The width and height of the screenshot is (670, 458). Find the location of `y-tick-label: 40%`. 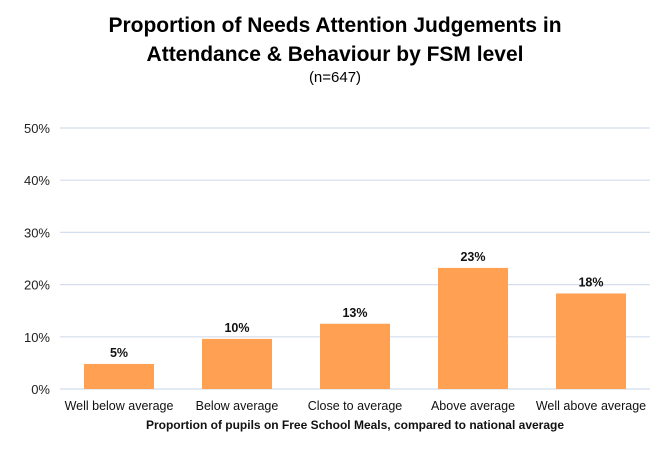

y-tick-label: 40% is located at coordinates (37, 180).